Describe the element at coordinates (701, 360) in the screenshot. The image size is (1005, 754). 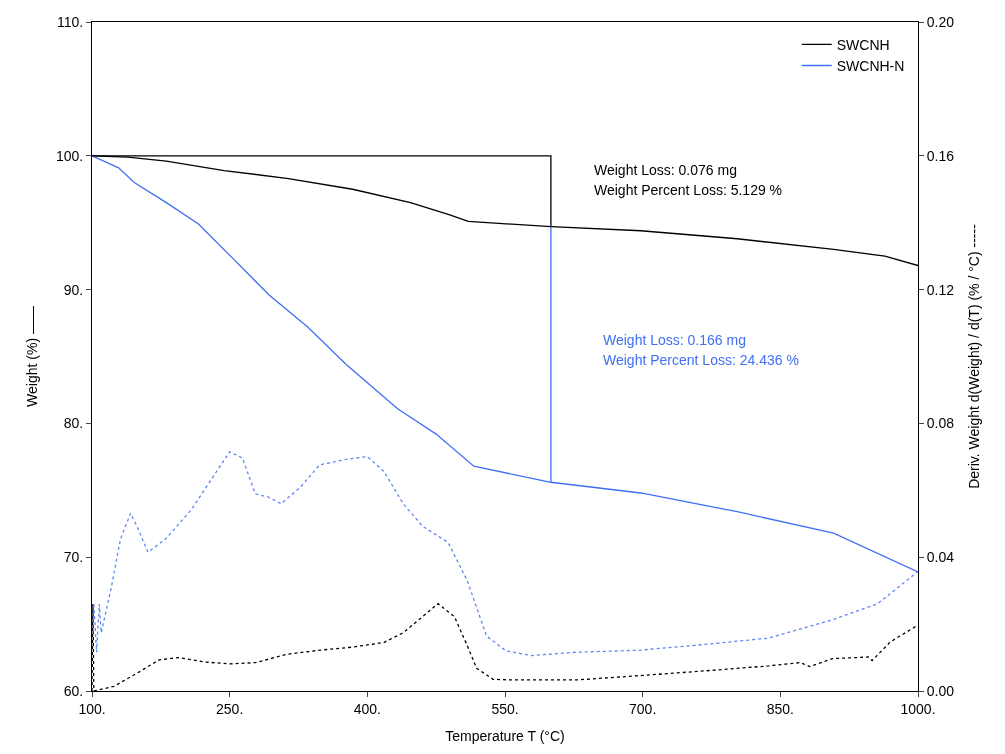
I see `annotation: Weight Percent Loss: 24.436 %` at that location.